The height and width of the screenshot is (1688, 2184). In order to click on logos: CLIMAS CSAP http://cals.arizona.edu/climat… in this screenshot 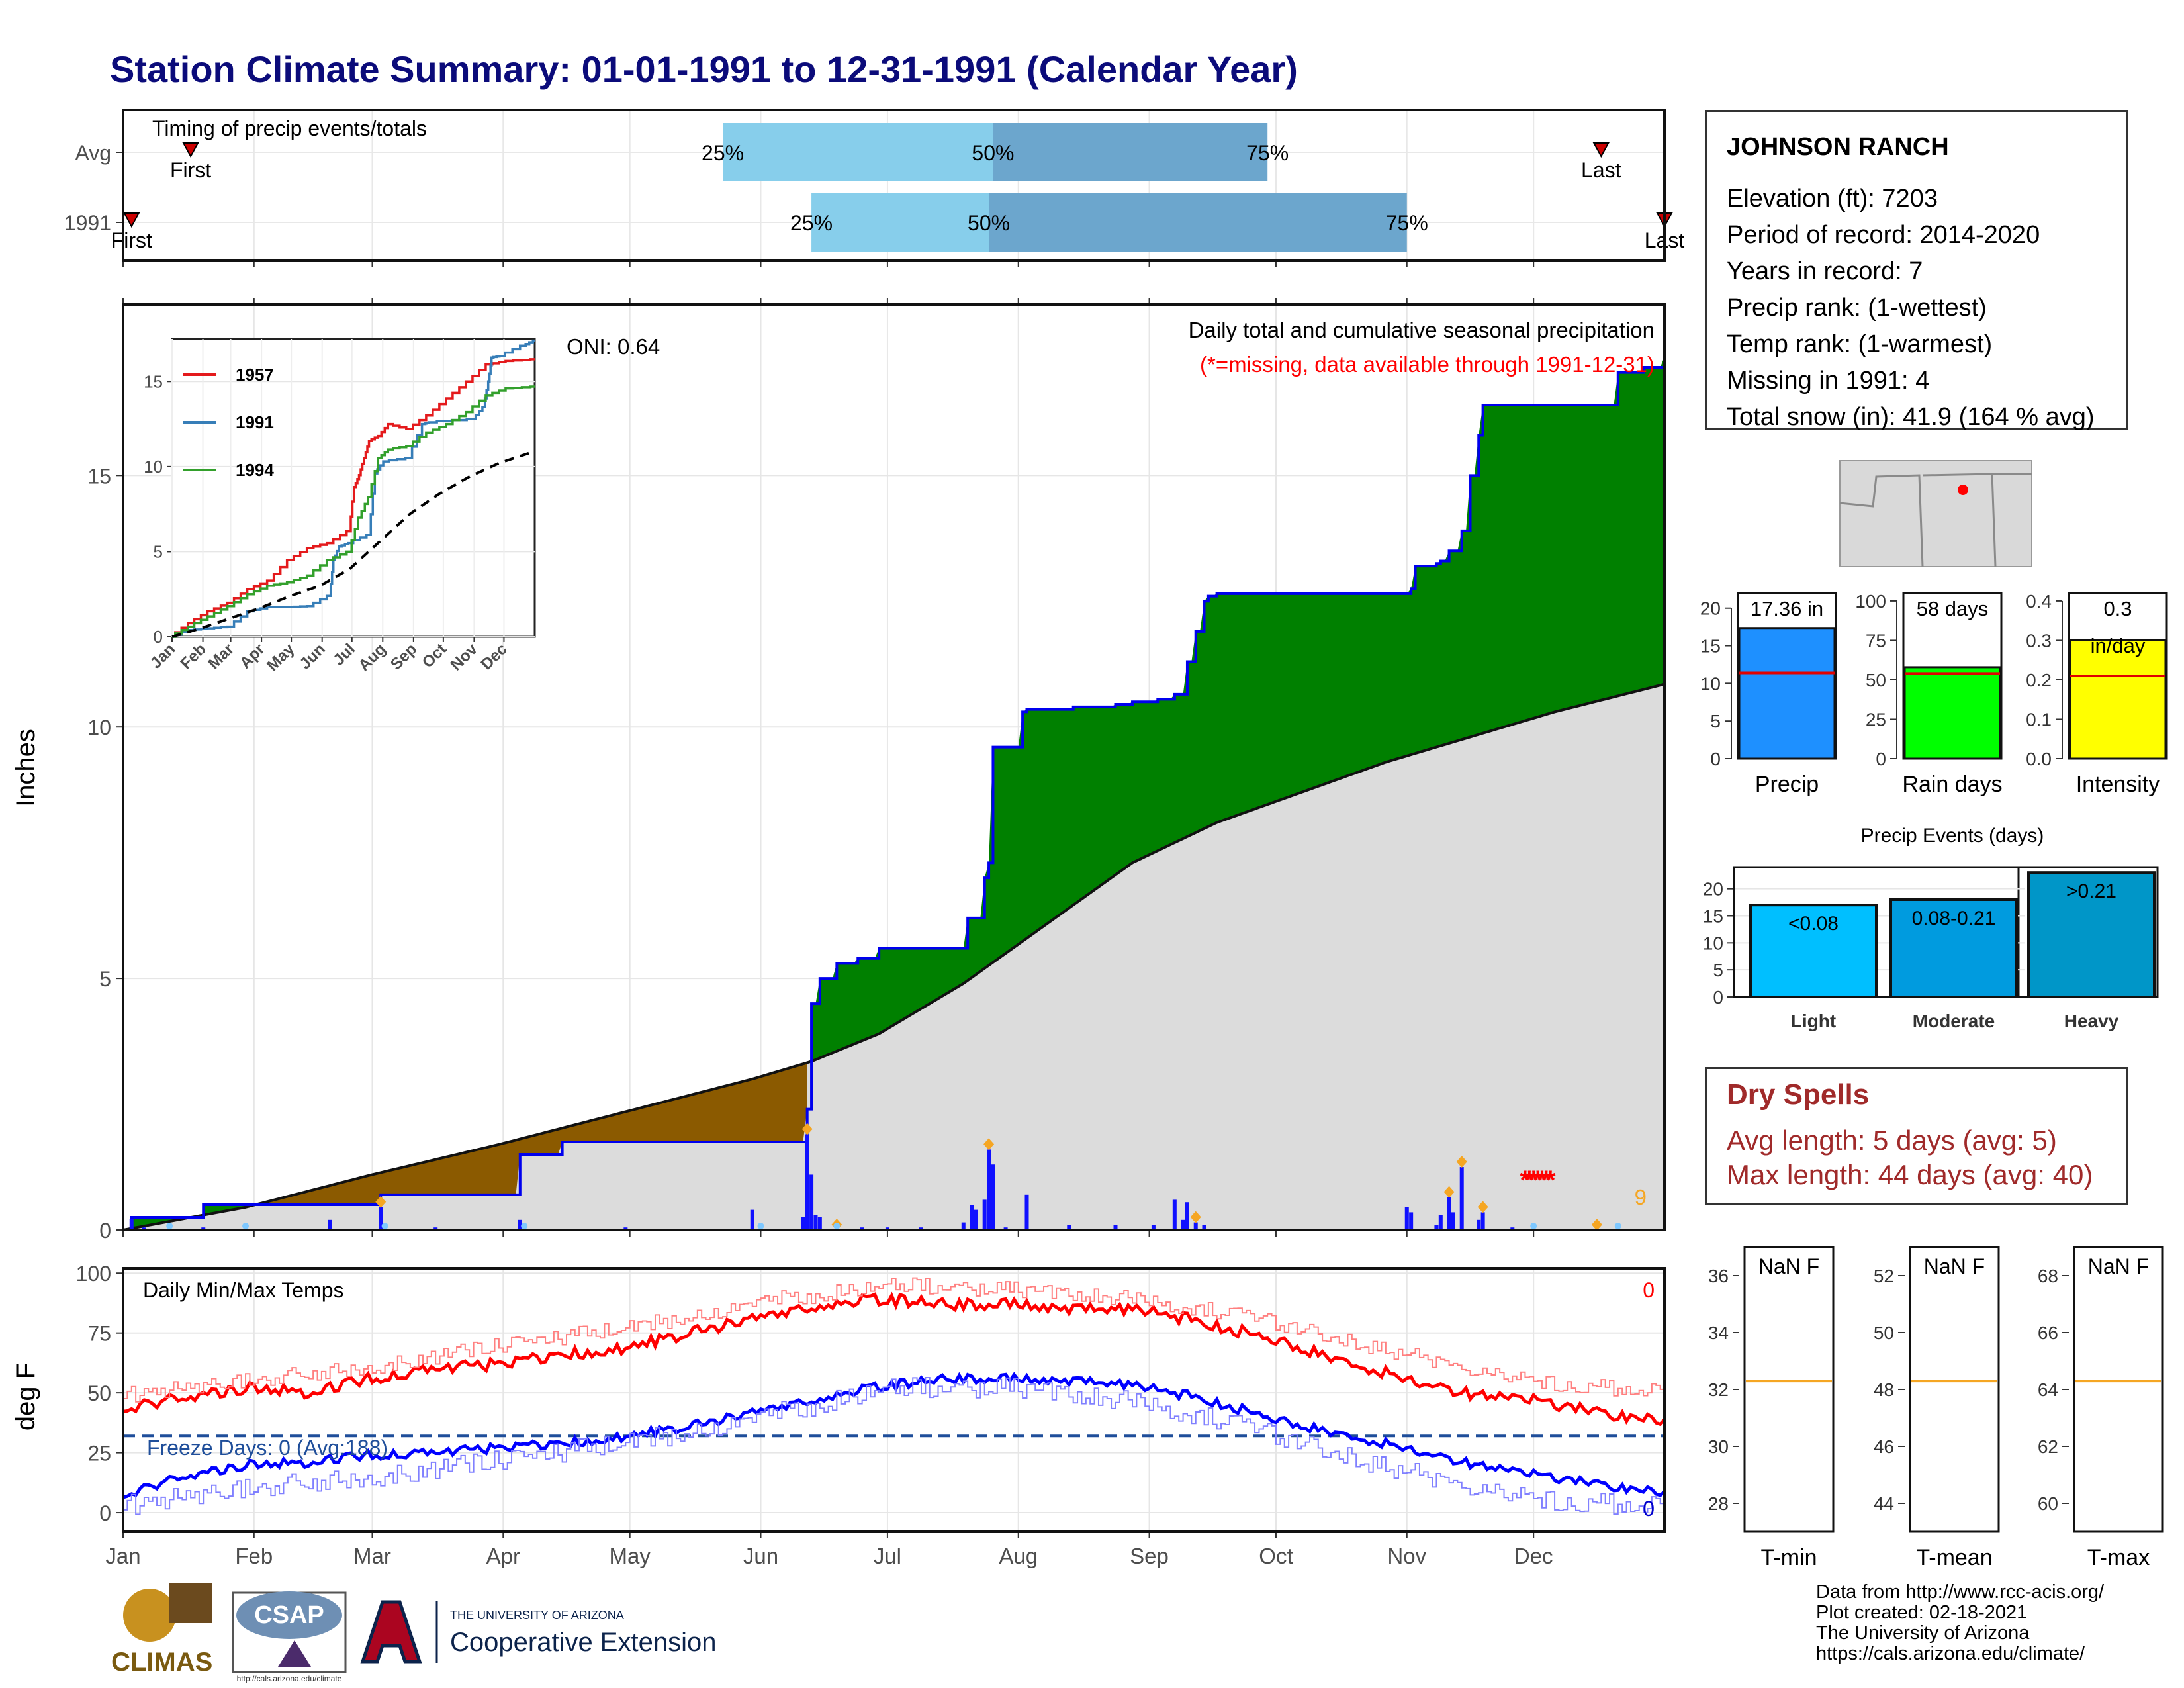, I will do `click(413, 1633)`.